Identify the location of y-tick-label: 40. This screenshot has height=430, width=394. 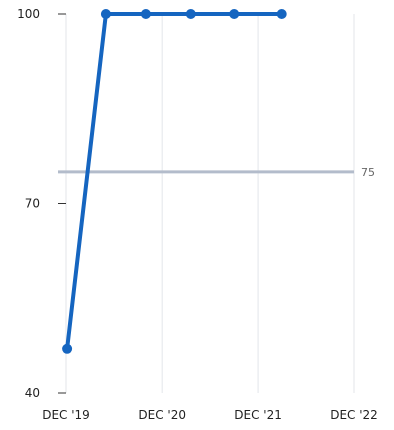
(32, 393).